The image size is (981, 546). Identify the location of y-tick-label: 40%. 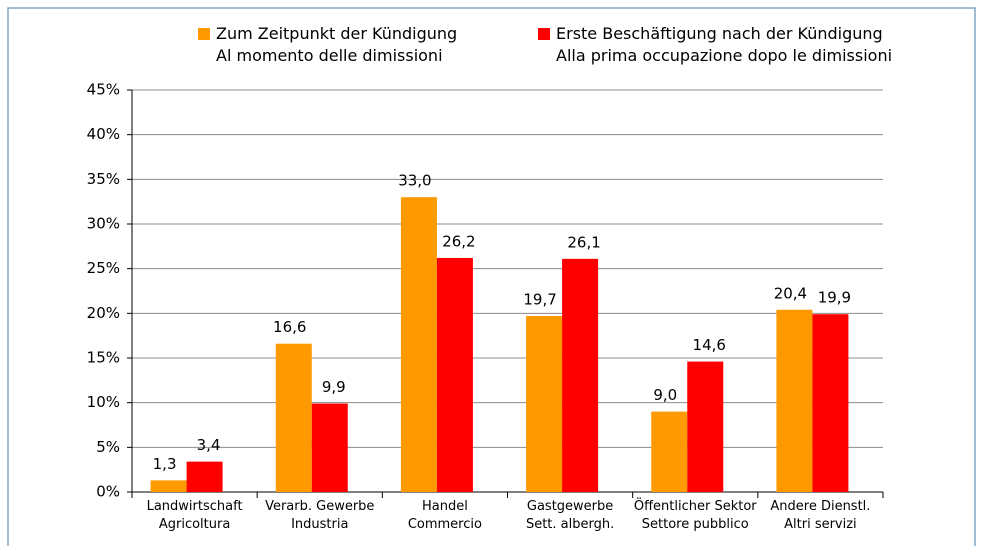
(103, 134).